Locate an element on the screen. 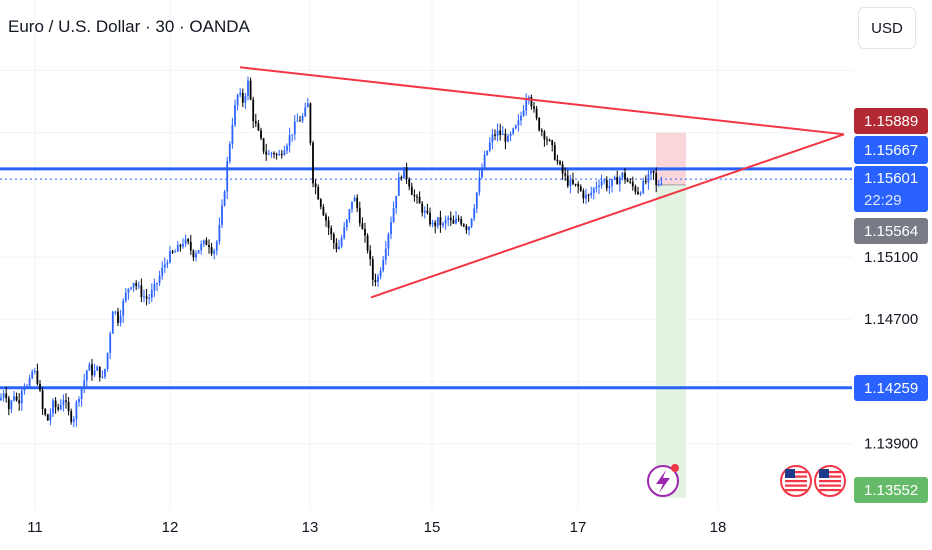 This screenshot has height=550, width=932. flag-canton is located at coordinates (790, 473).